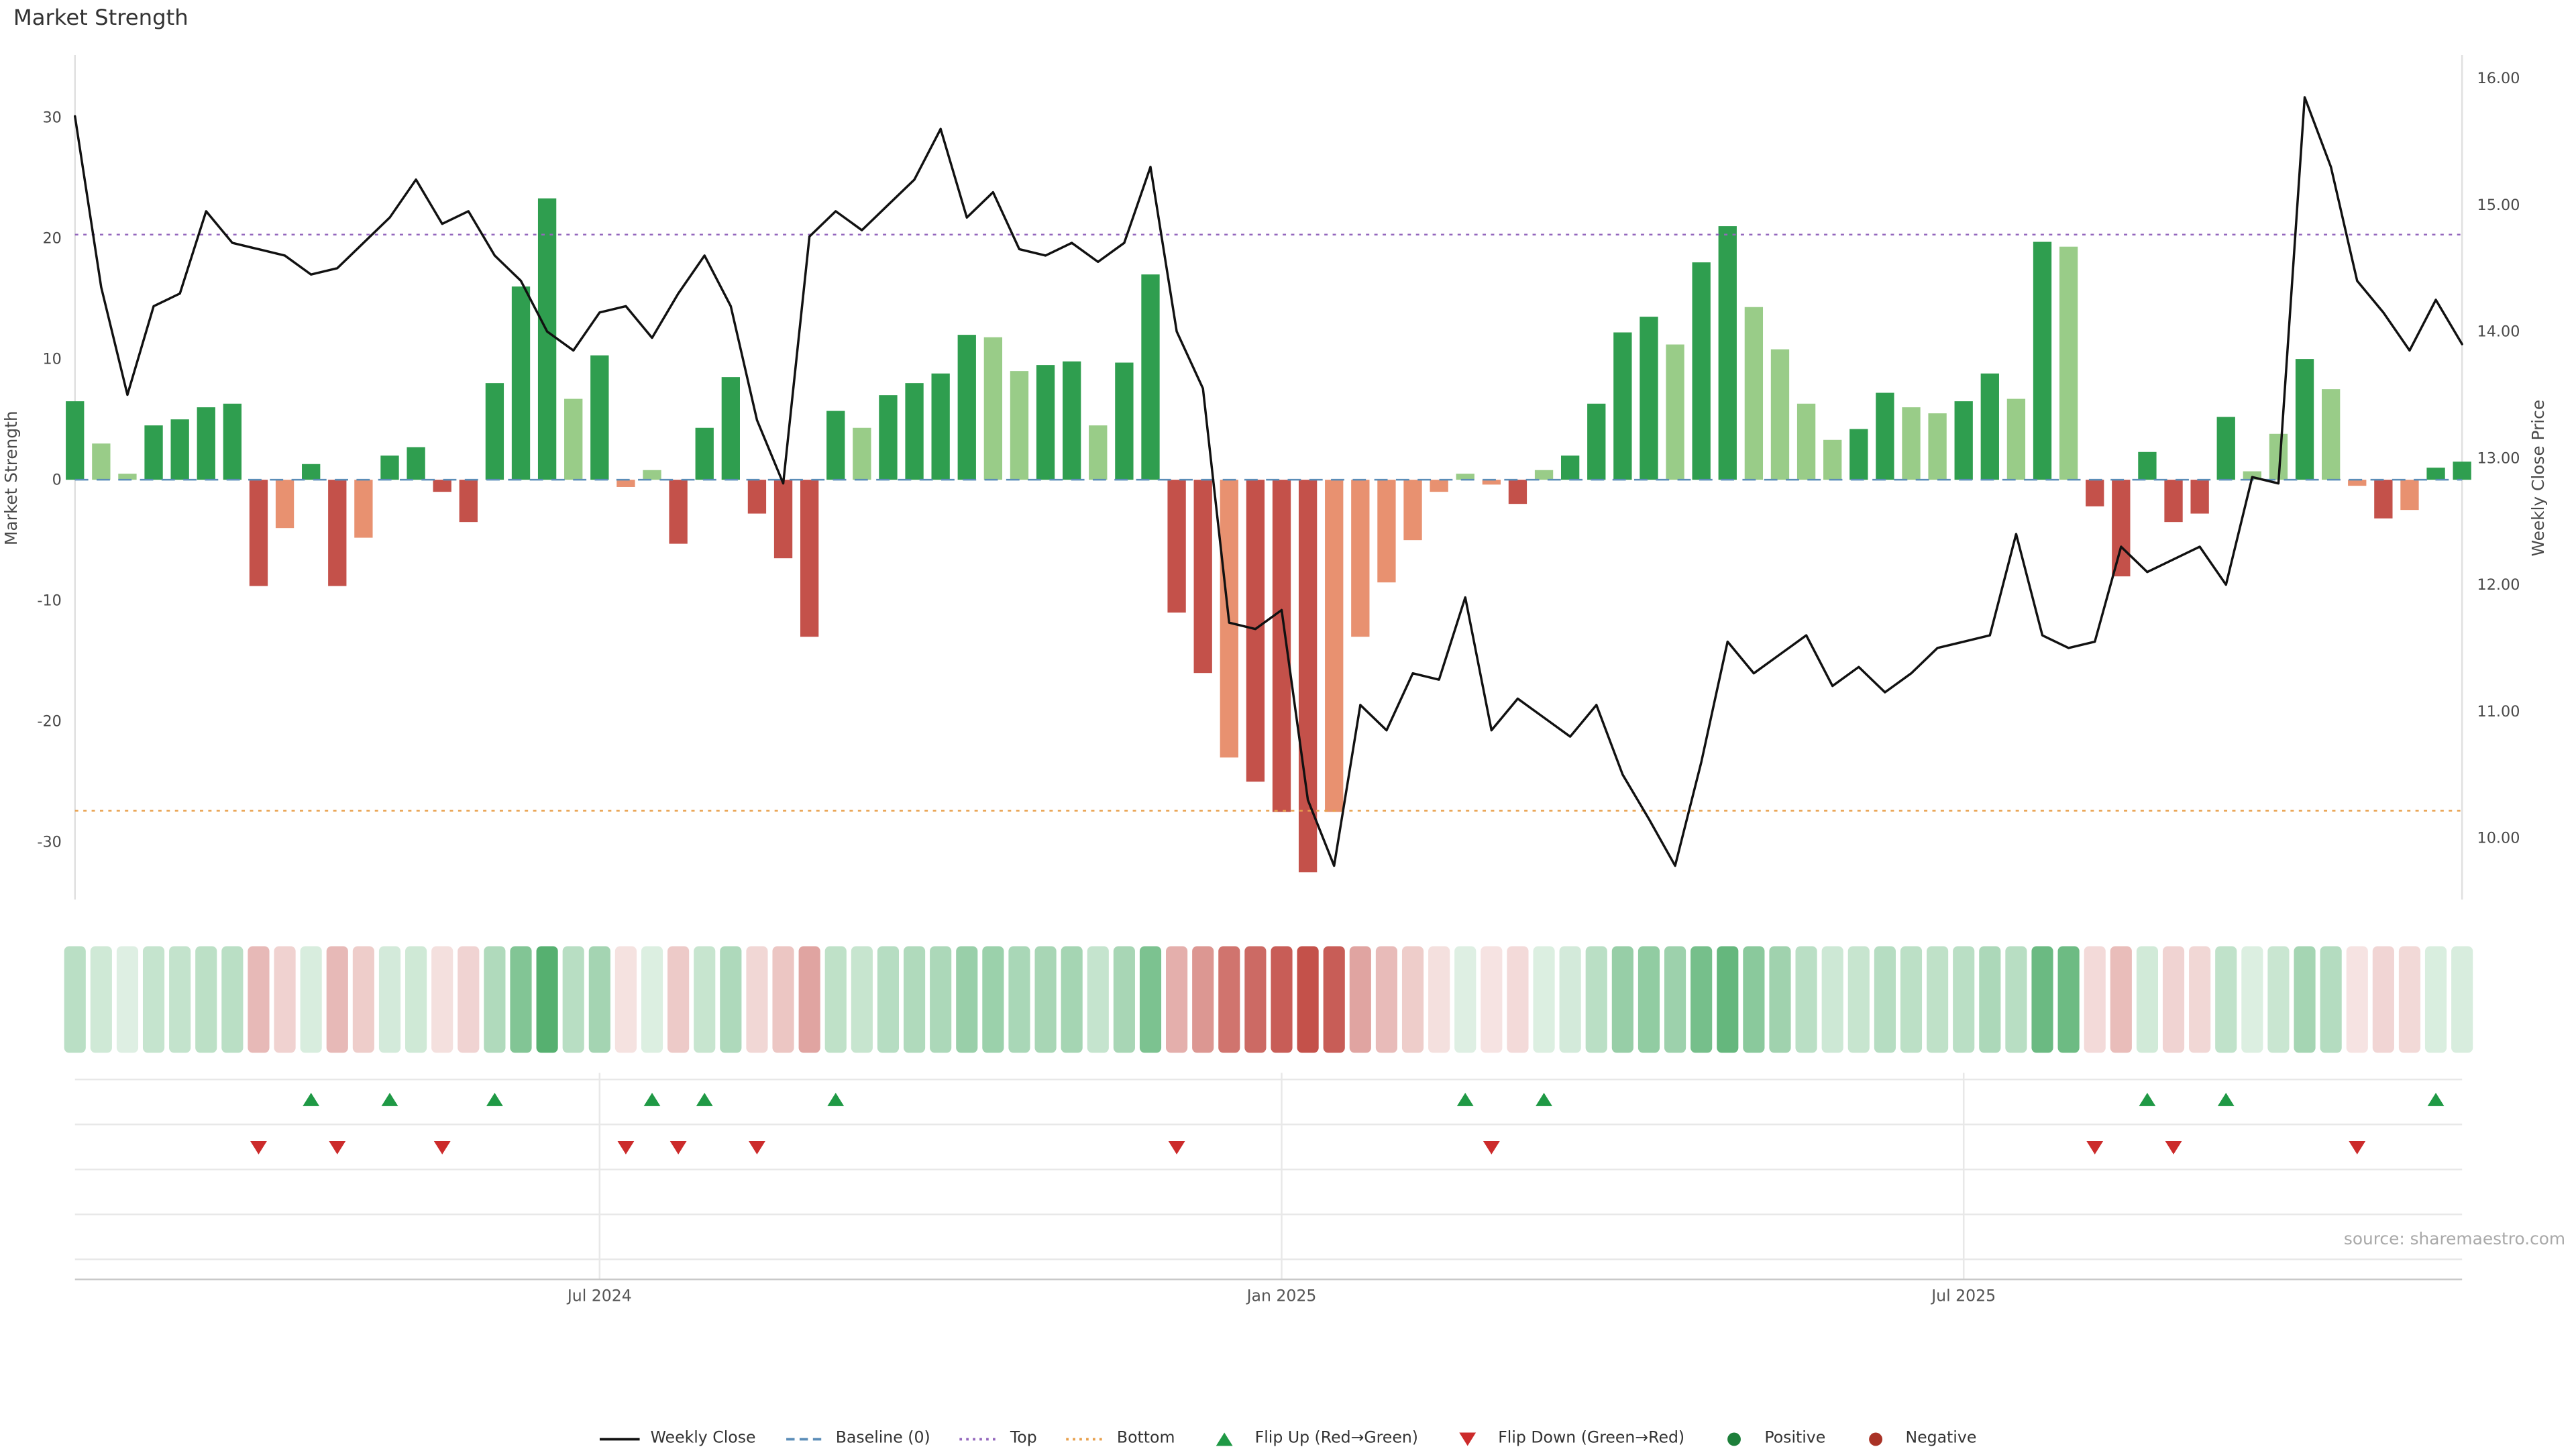 Image resolution: width=2576 pixels, height=1449 pixels. I want to click on swatch-triangle-up, so click(1225, 1439).